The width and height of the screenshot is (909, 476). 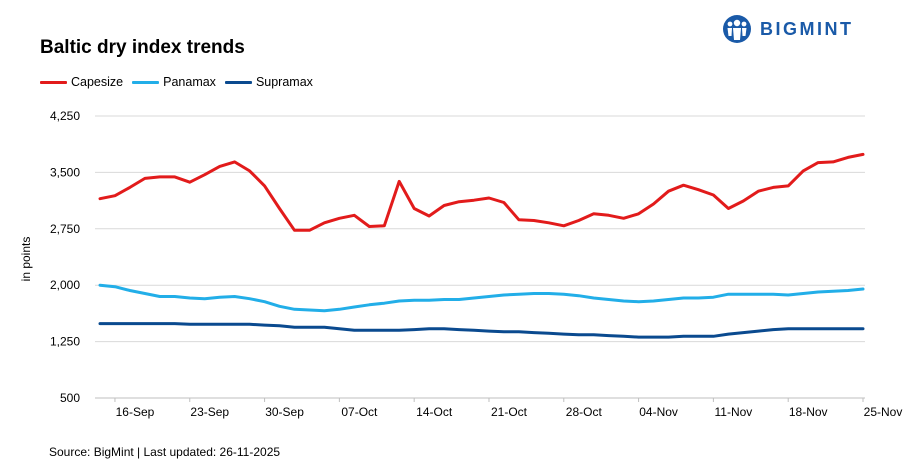 What do you see at coordinates (481, 298) in the screenshot?
I see `series-line-panamax` at bounding box center [481, 298].